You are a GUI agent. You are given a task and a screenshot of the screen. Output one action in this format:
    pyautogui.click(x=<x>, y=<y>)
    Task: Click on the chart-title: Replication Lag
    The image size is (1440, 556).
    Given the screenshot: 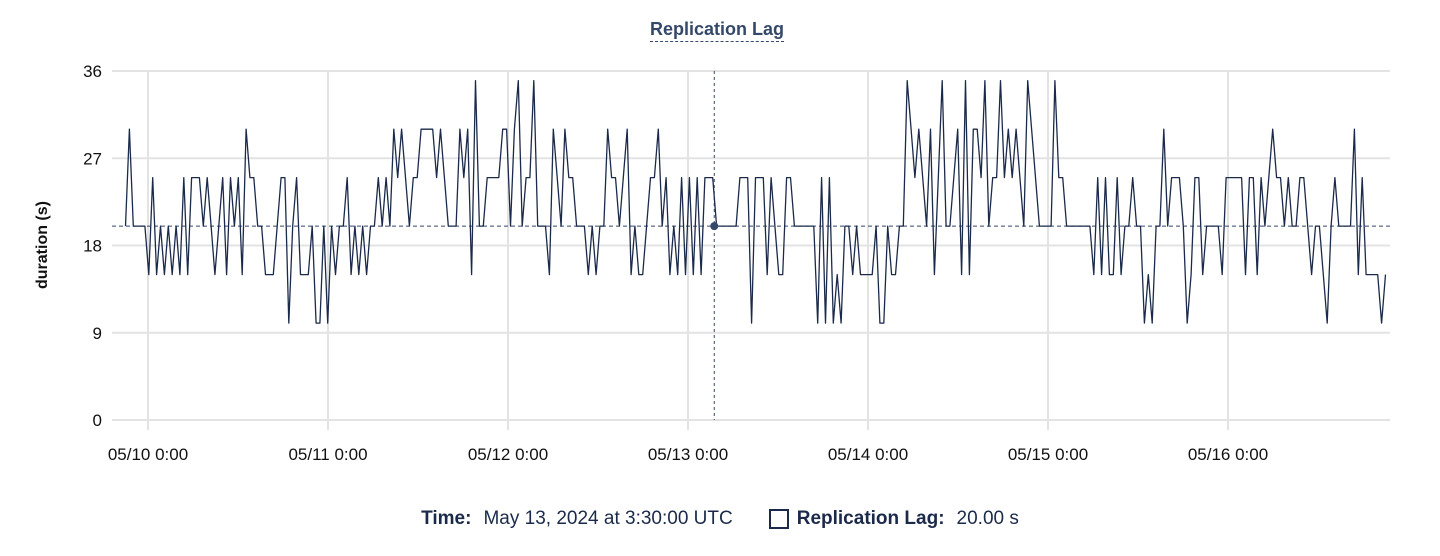 What is the action you would take?
    pyautogui.click(x=717, y=30)
    